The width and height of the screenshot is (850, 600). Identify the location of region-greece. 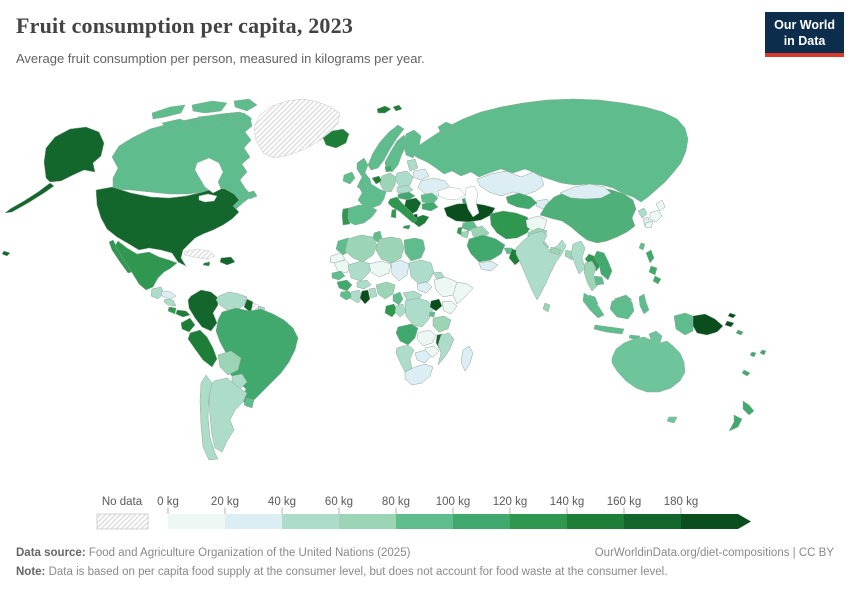
(421, 221).